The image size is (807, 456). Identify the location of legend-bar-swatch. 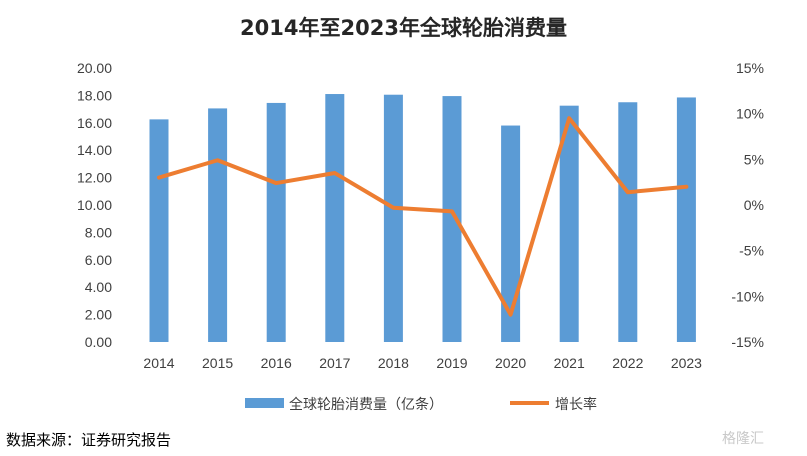
(264, 403).